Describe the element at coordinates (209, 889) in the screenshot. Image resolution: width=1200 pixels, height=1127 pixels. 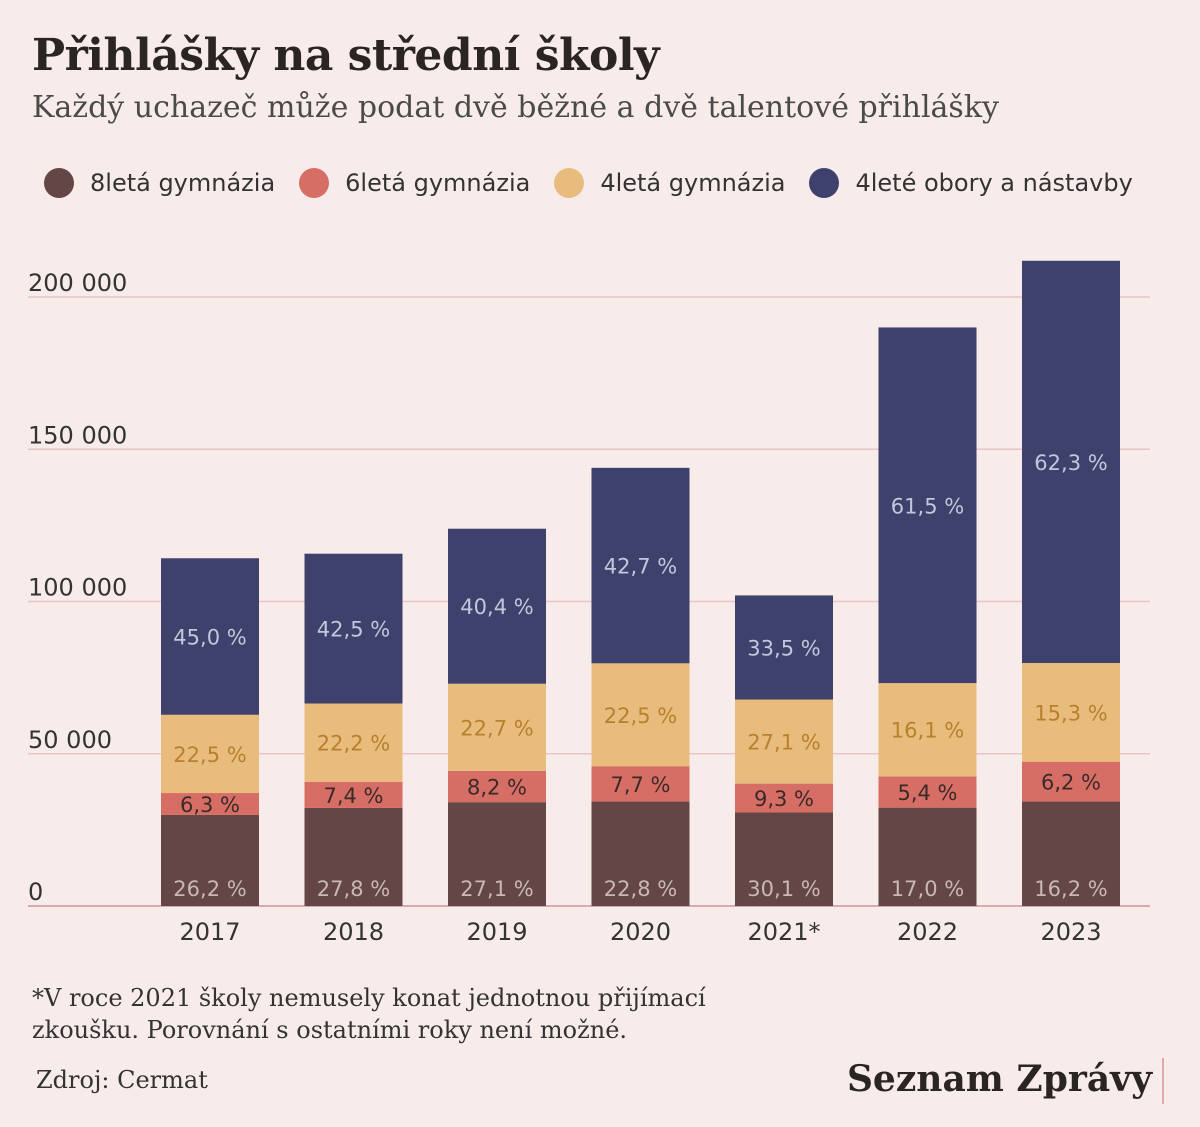
I see `data-label: 26,2 %` at that location.